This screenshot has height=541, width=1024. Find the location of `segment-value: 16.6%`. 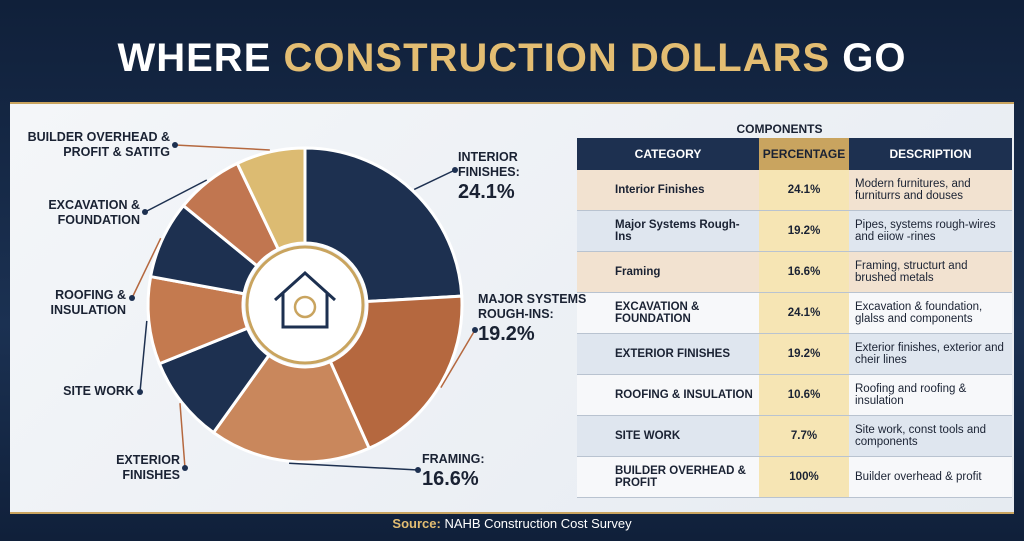

segment-value: 16.6% is located at coordinates (450, 479).